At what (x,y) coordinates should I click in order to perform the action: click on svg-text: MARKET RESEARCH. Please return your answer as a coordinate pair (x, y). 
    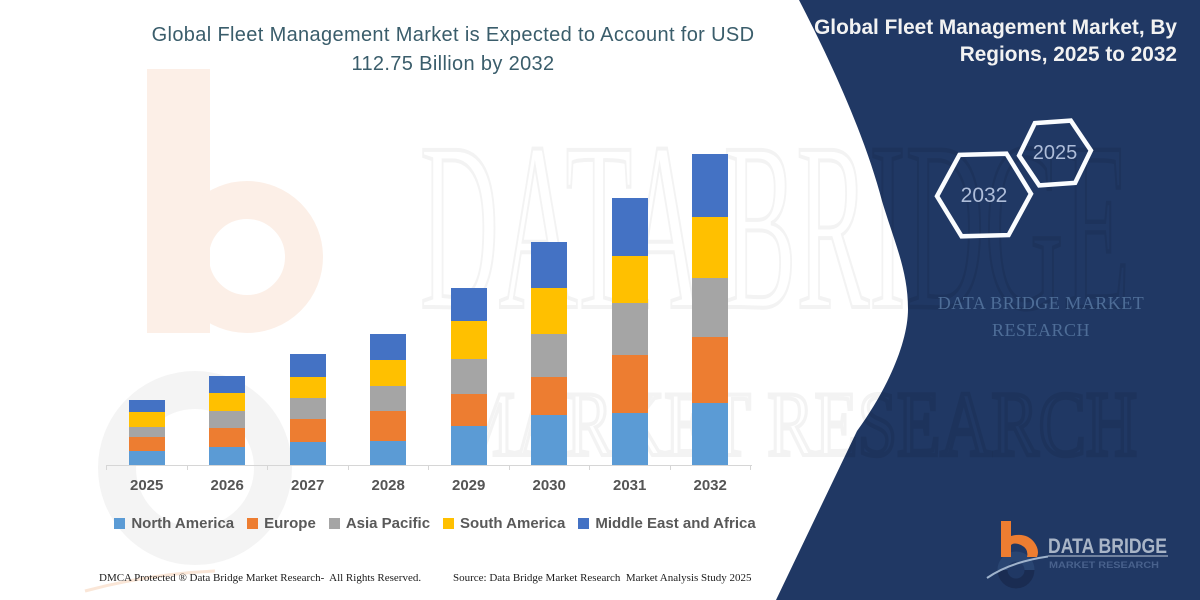
    Looking at the image, I should click on (1104, 565).